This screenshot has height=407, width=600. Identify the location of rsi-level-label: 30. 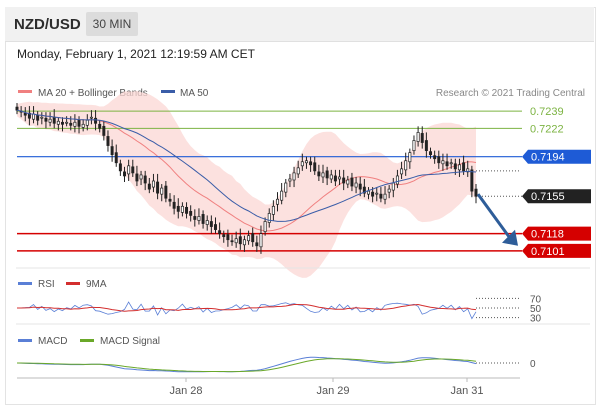
(536, 319).